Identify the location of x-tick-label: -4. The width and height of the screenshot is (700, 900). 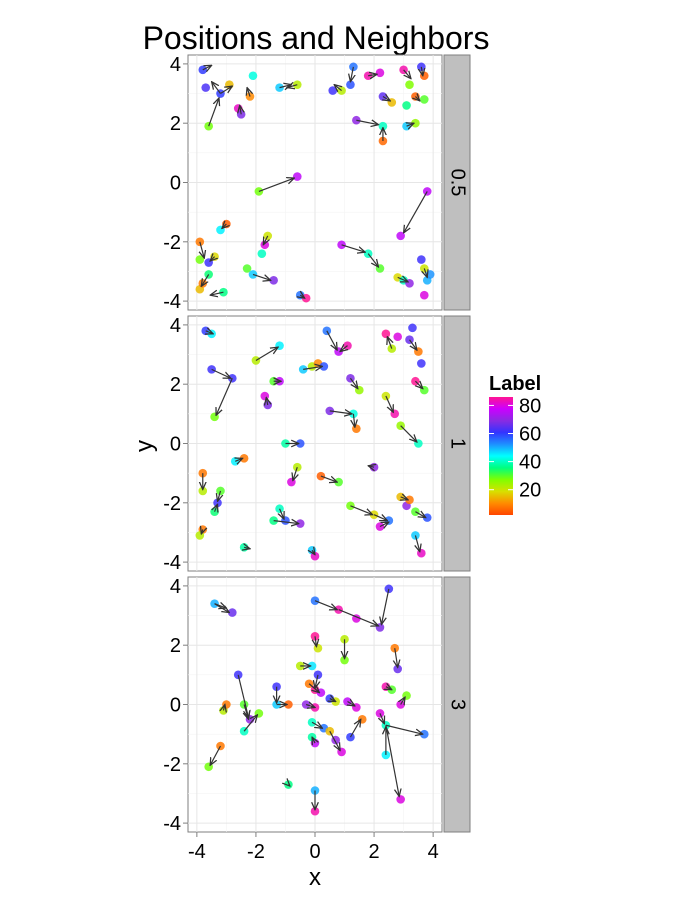
(197, 852).